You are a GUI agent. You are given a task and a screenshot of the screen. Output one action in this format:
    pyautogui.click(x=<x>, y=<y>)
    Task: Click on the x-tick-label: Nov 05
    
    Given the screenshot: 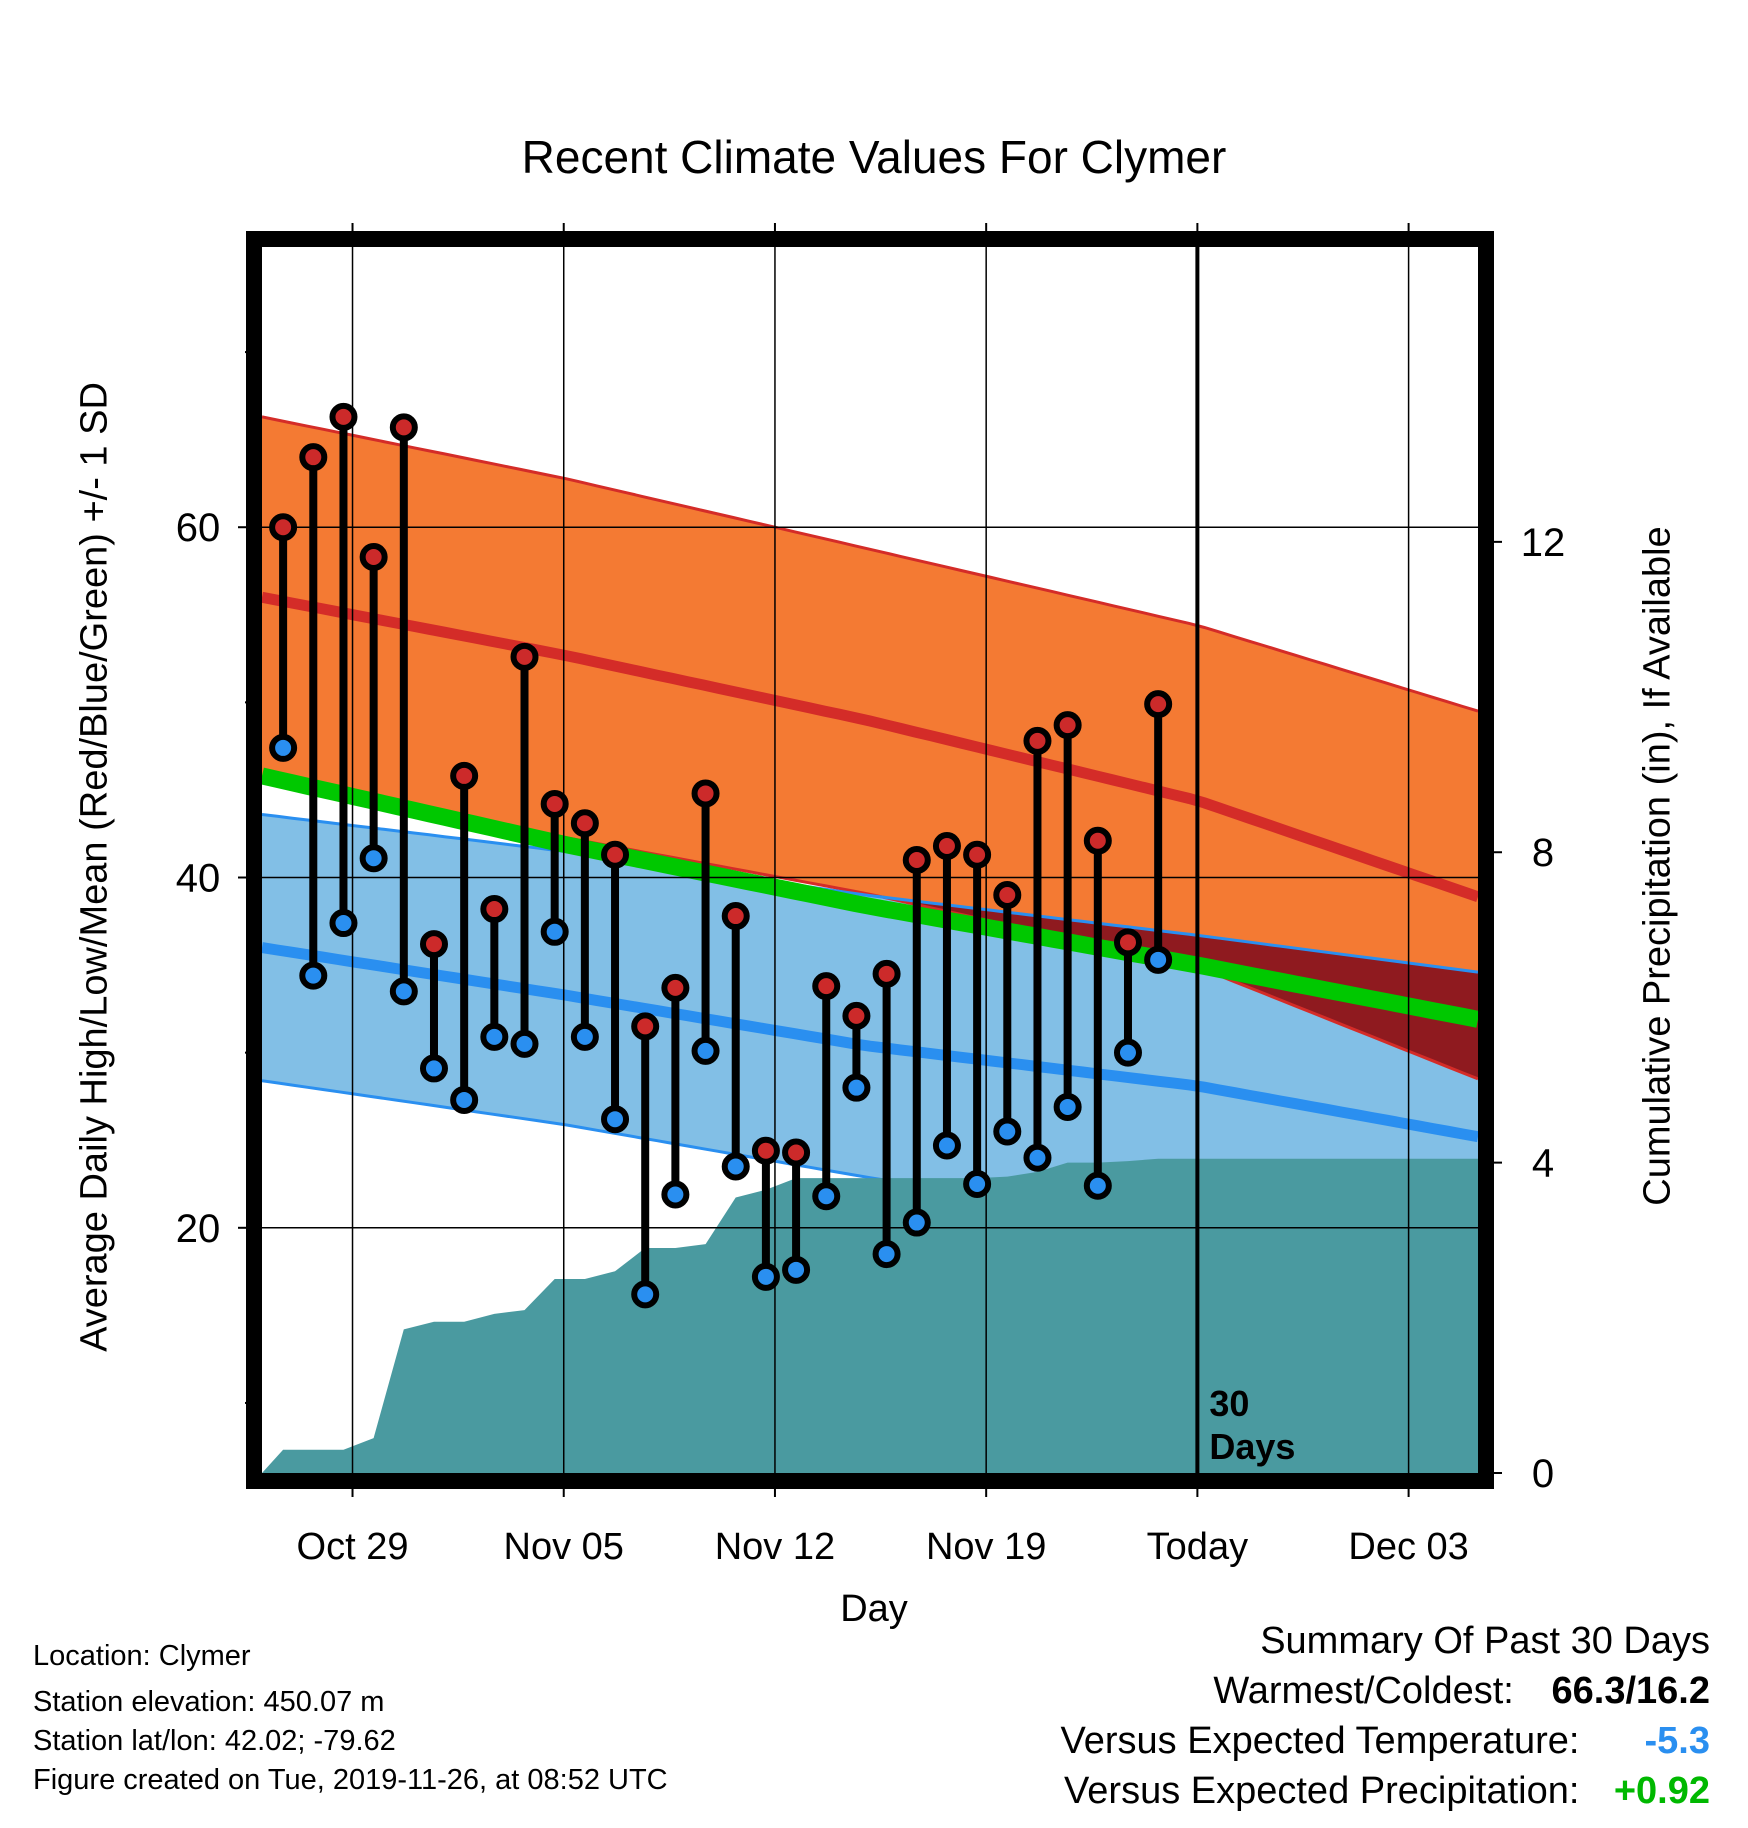 What is the action you would take?
    pyautogui.click(x=564, y=1547)
    